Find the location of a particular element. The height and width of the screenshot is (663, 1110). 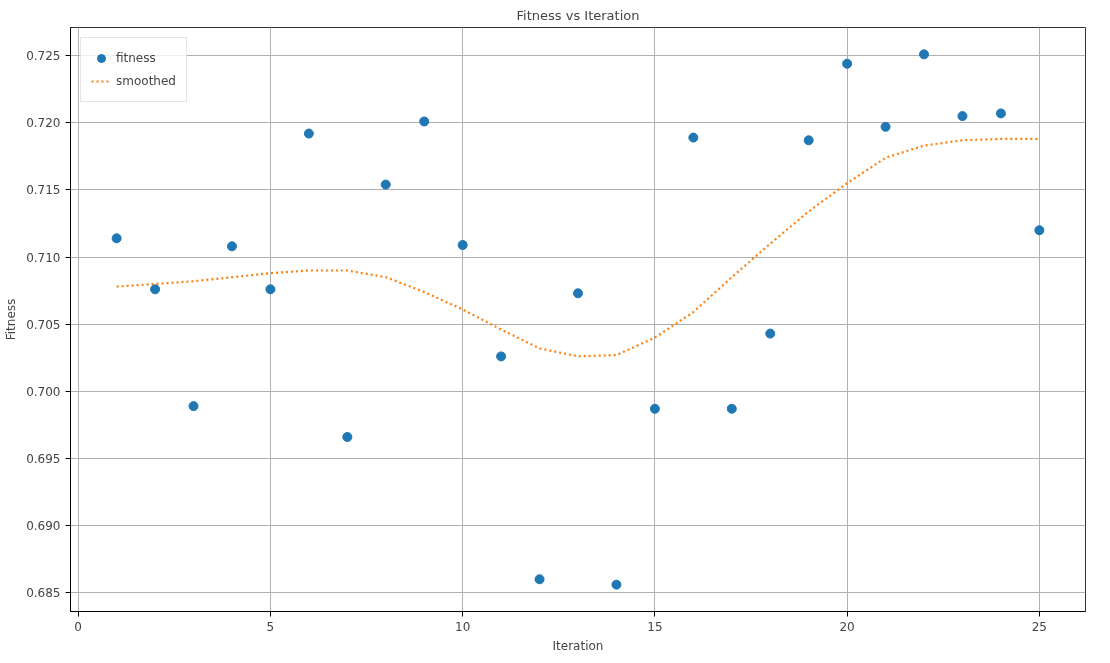

y-tick-label: 0.690 is located at coordinates (43, 526).